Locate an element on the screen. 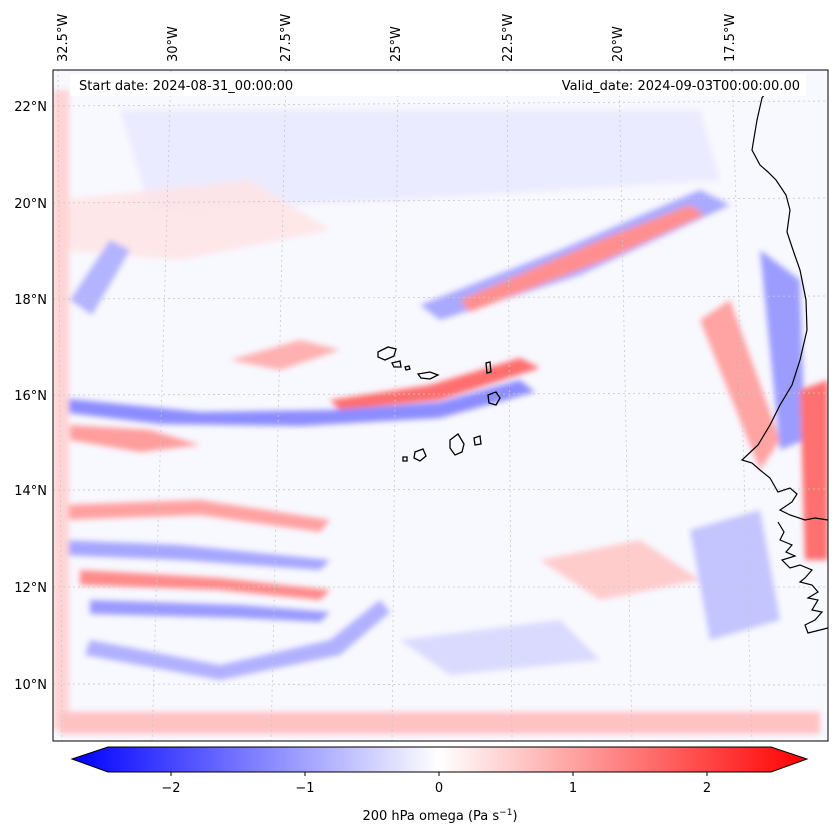  field-ridge-blue-east is located at coordinates (782, 350).